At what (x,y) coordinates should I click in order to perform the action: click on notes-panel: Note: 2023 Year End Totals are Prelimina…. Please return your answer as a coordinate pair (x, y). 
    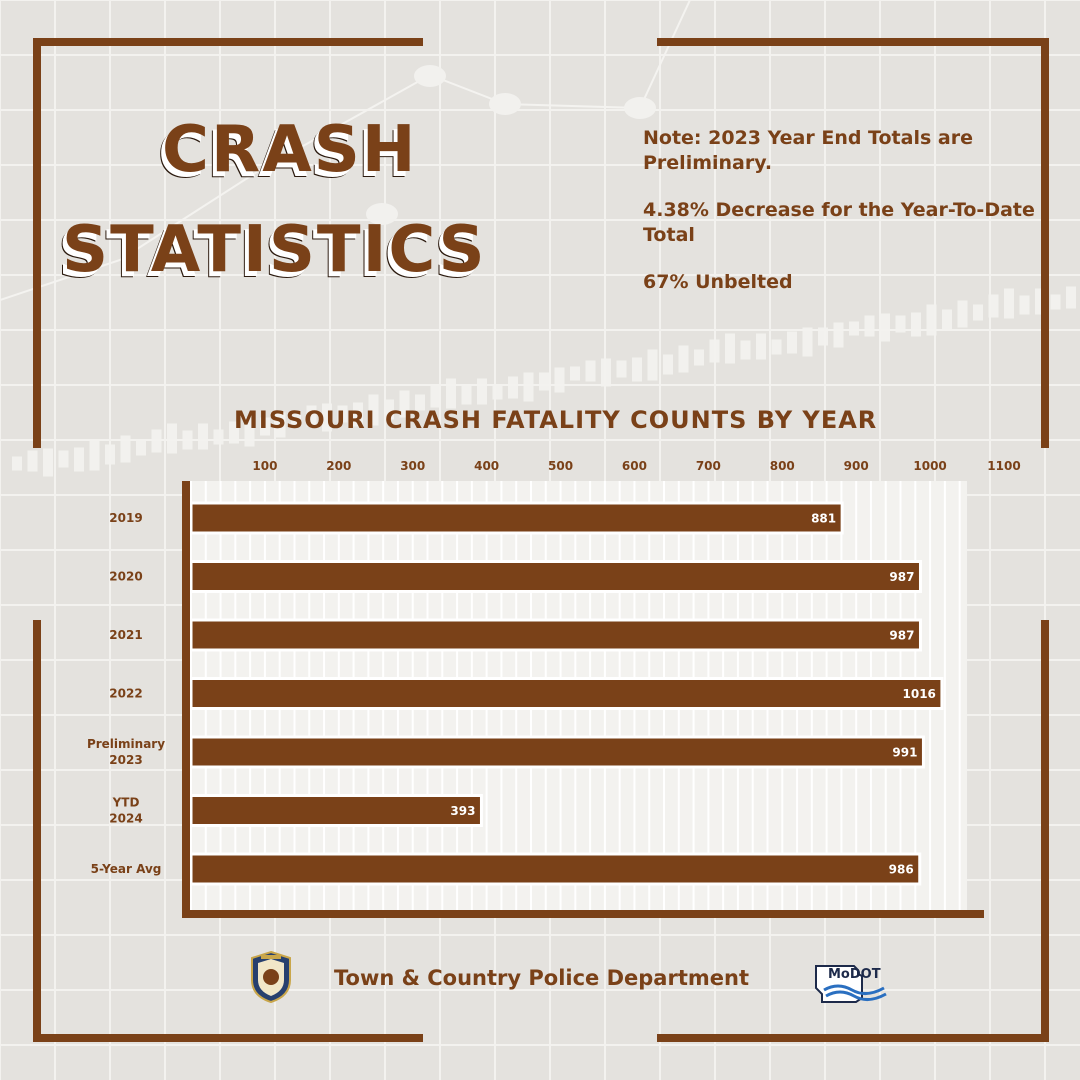
    Looking at the image, I should click on (843, 221).